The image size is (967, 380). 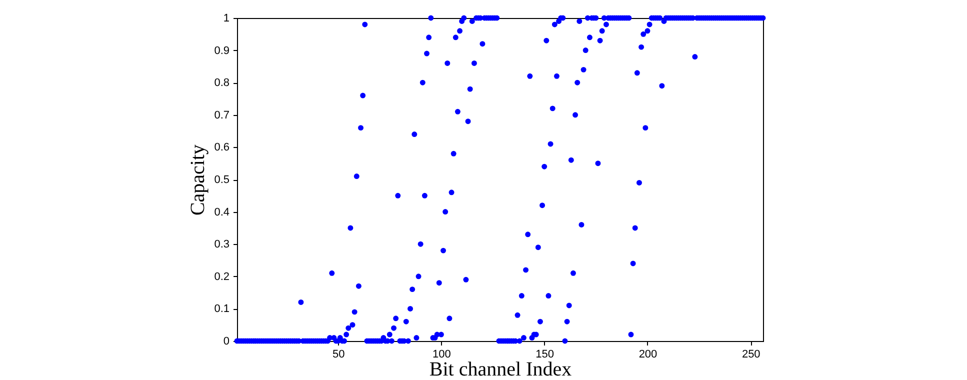 What do you see at coordinates (222, 50) in the screenshot?
I see `y-tick-label: 0.9` at bounding box center [222, 50].